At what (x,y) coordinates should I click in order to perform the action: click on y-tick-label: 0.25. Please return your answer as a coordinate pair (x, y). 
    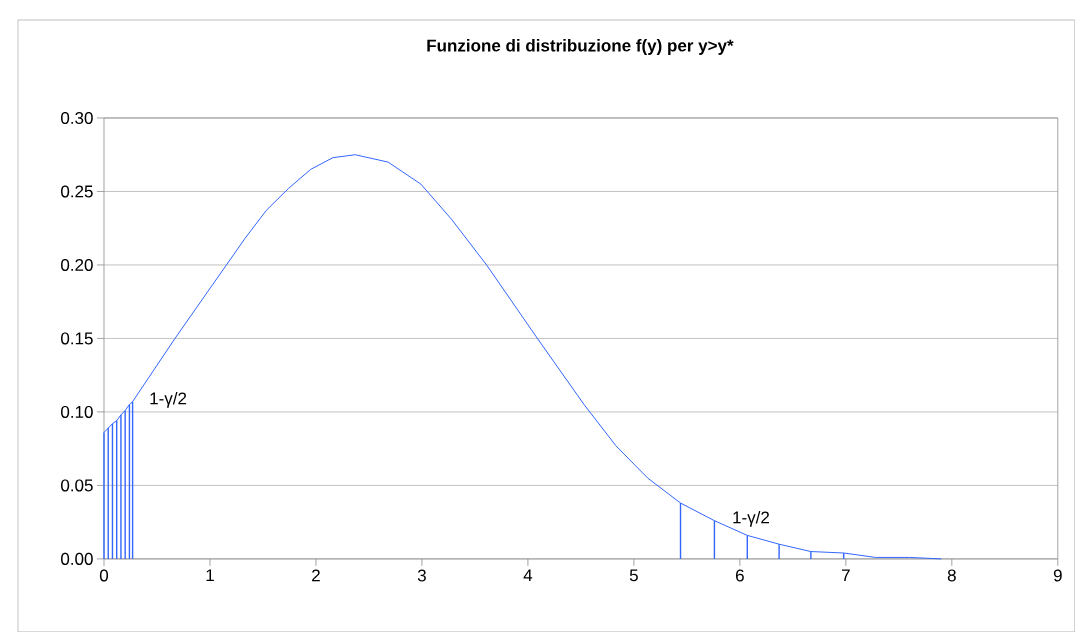
    Looking at the image, I should click on (77, 191).